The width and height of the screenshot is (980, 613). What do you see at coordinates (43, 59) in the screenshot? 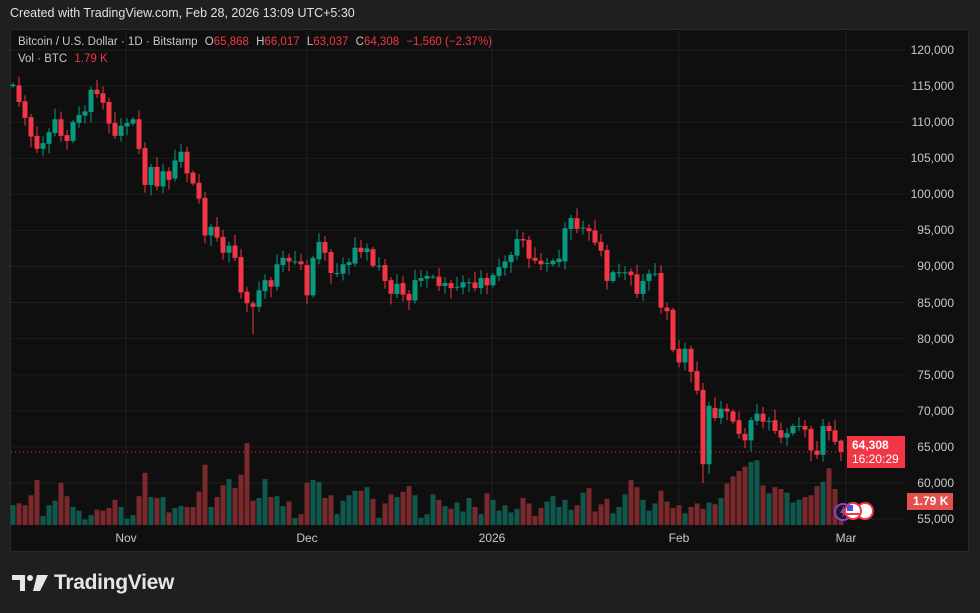
I see `volume-legend-label: Vol · BTC` at bounding box center [43, 59].